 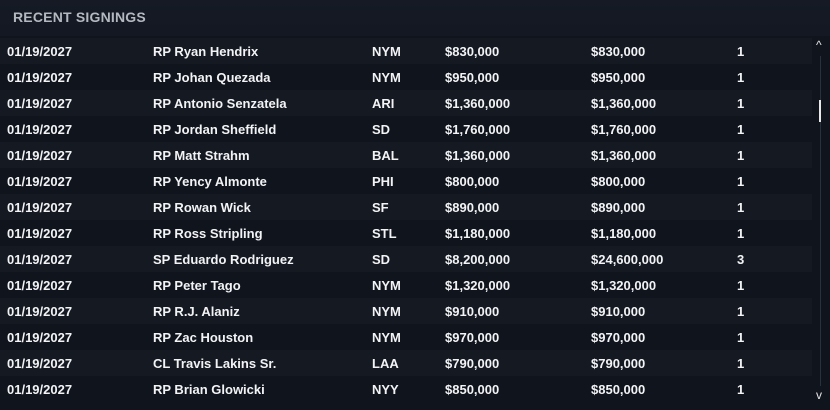 What do you see at coordinates (472, 181) in the screenshot?
I see `cell-salary: $800,000` at bounding box center [472, 181].